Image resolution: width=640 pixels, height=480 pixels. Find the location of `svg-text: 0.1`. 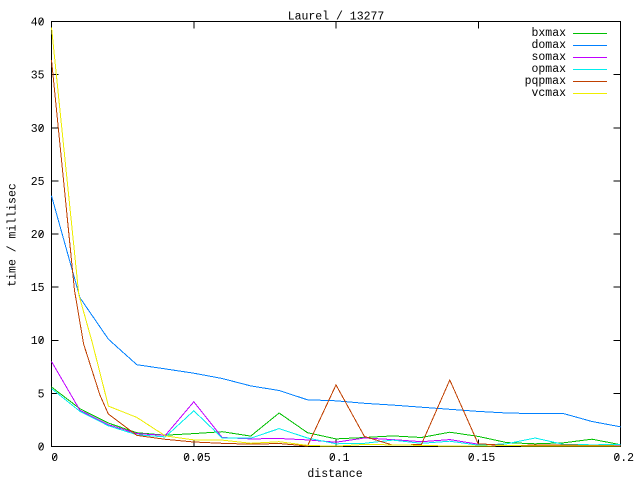

svg-text: 0.1 is located at coordinates (339, 458).